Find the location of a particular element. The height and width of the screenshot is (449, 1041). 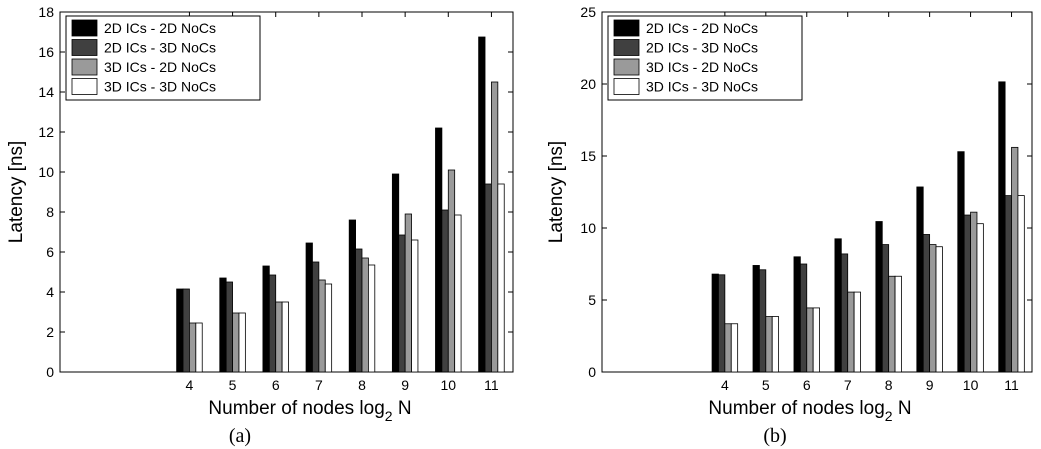

legend-label: 2D ICs - 2D NoCs is located at coordinates (702, 28).